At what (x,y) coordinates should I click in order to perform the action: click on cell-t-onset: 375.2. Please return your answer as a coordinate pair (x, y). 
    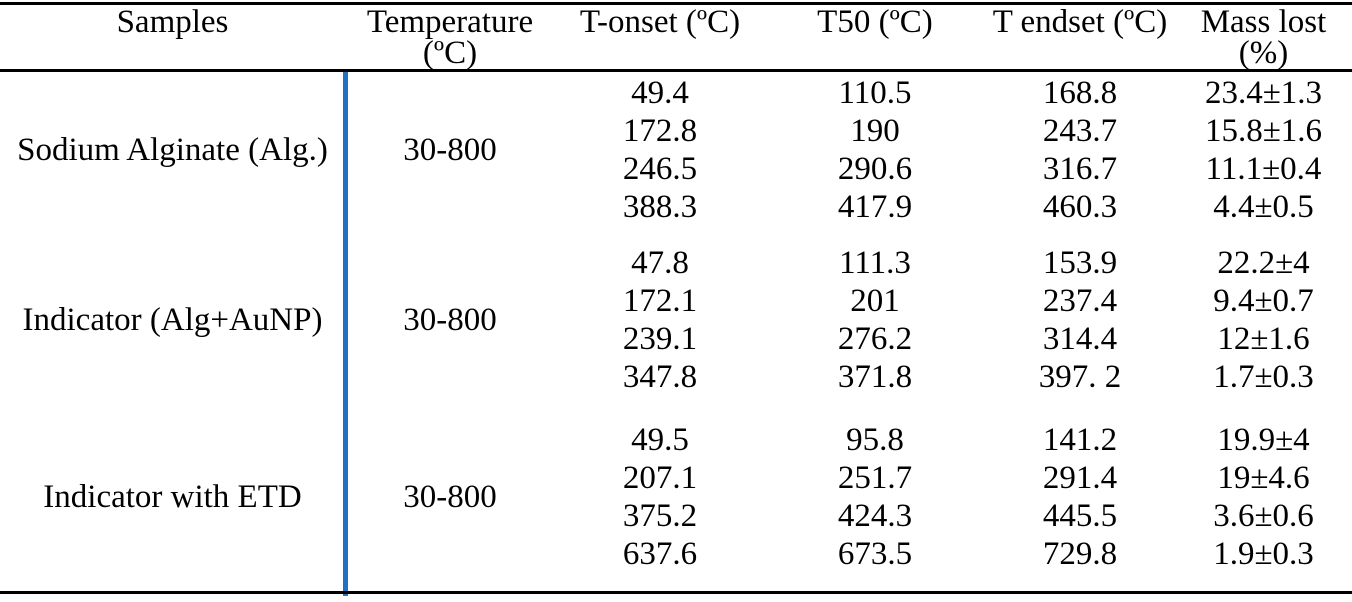
    Looking at the image, I should click on (660, 516).